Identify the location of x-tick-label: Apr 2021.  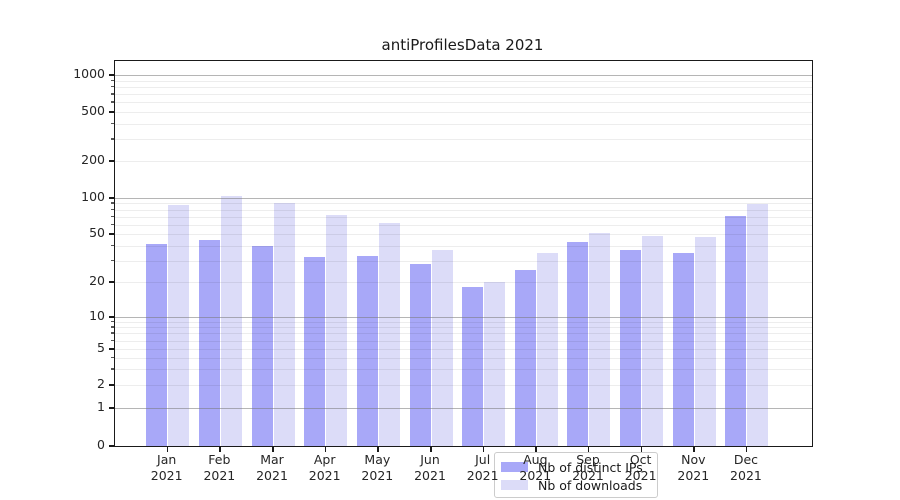
(324, 467).